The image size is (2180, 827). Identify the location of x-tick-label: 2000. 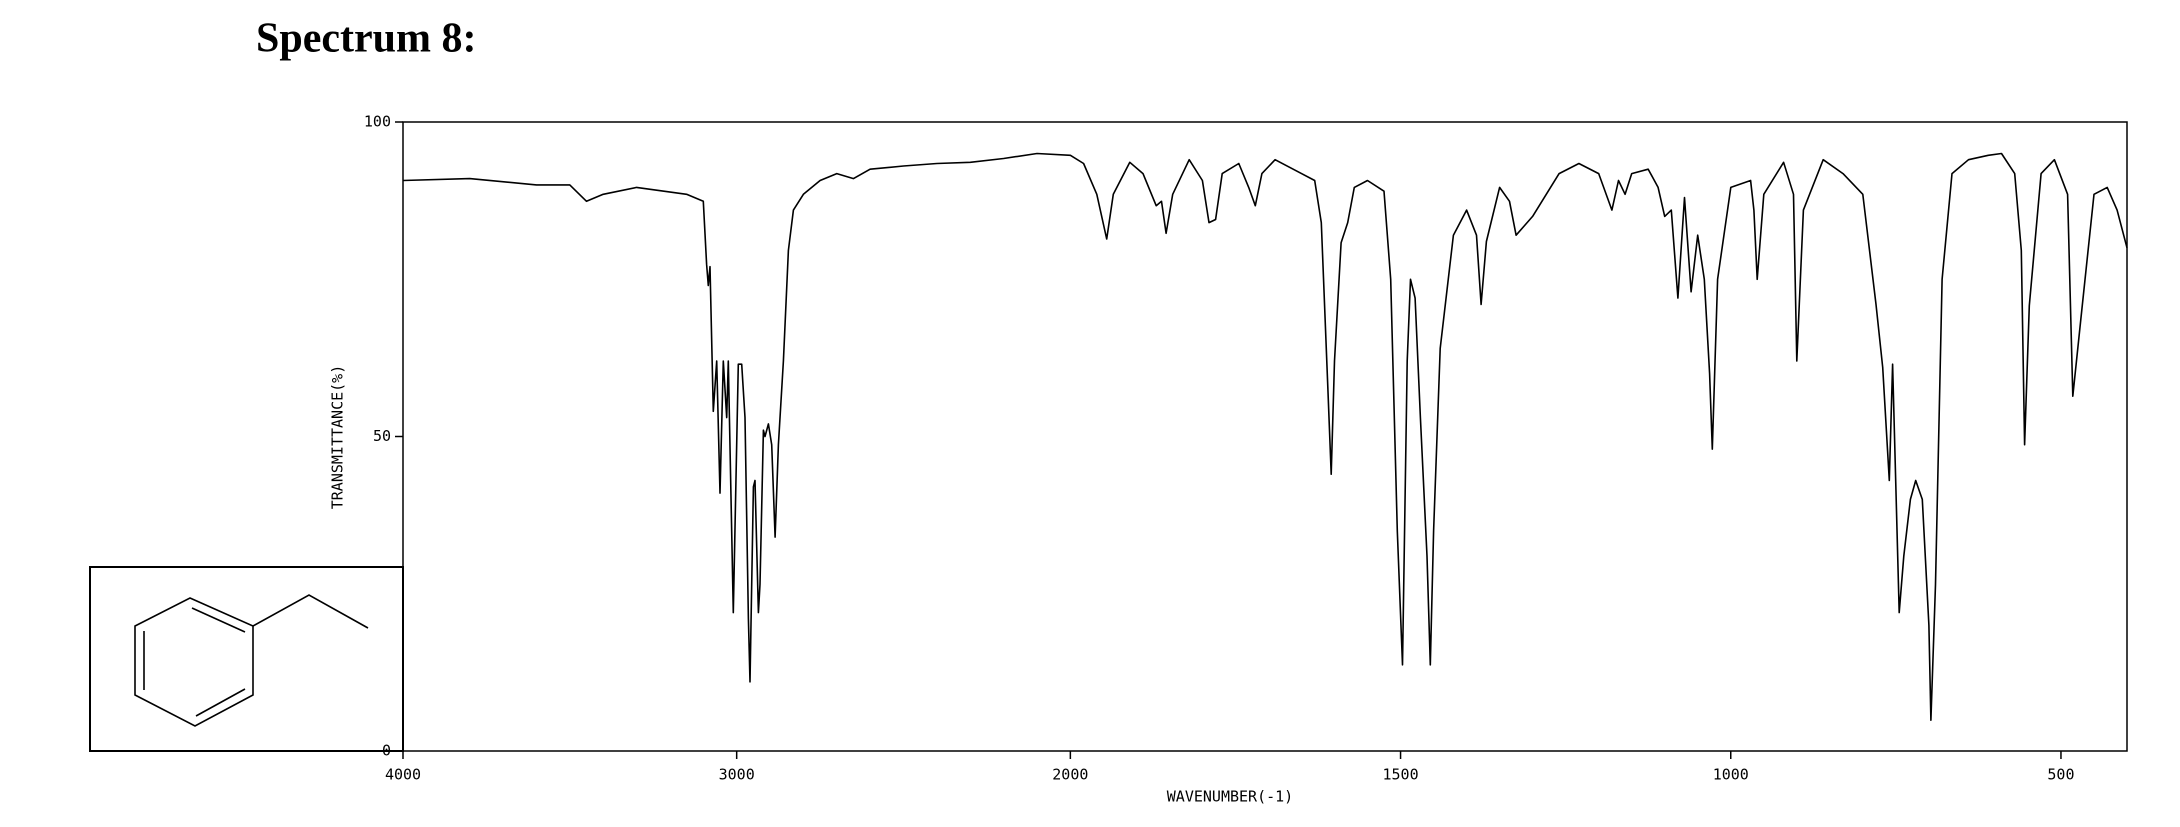
(1070, 775).